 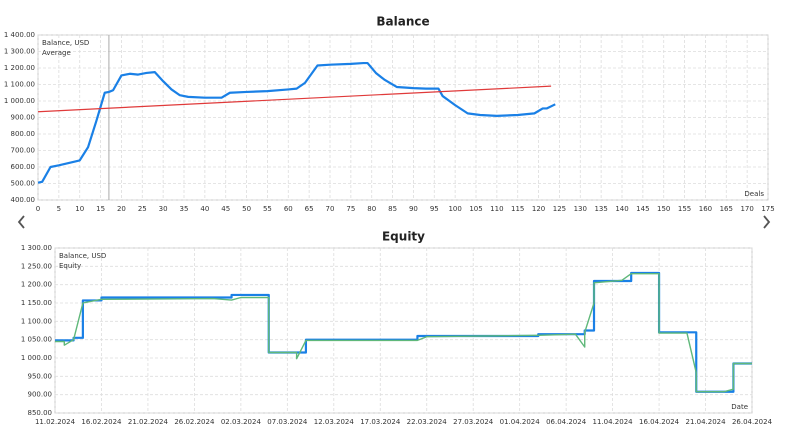 What do you see at coordinates (36, 340) in the screenshot?
I see `y-tick-label: 1 050.00` at bounding box center [36, 340].